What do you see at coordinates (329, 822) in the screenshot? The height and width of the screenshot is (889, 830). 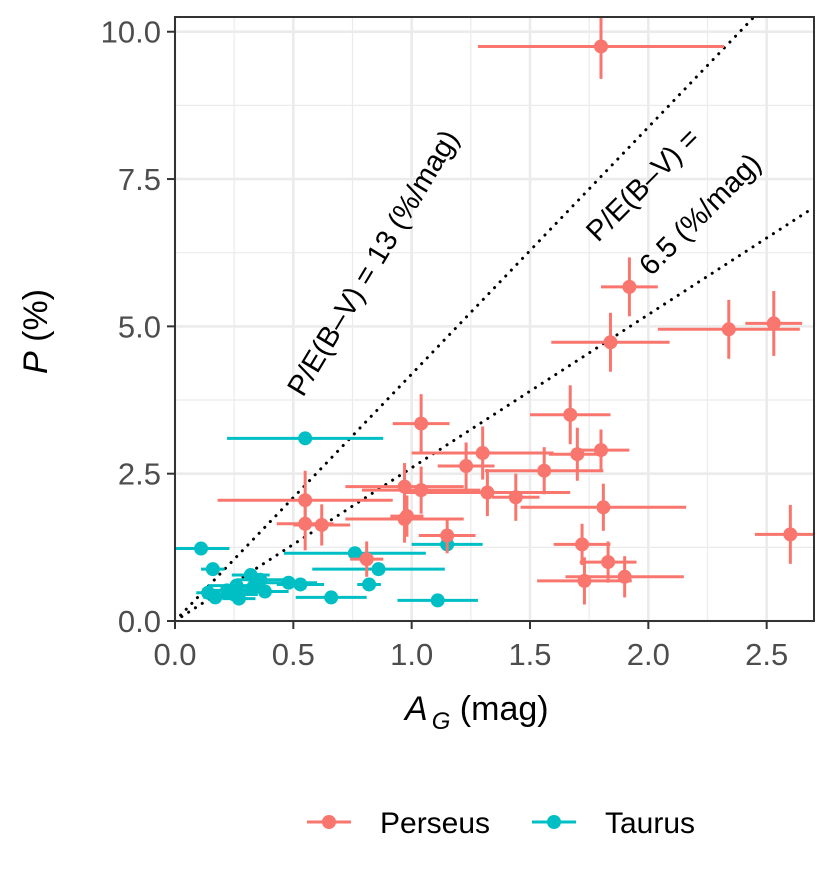 I see `legend-key-perseus` at bounding box center [329, 822].